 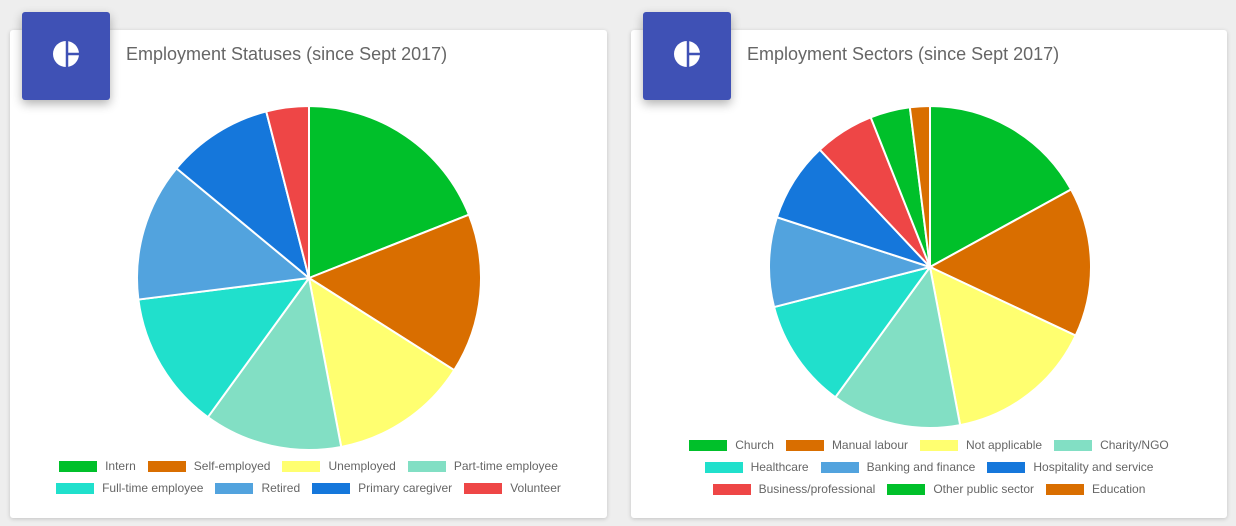 What do you see at coordinates (897, 346) in the screenshot?
I see `pie-slice-charity-ngo` at bounding box center [897, 346].